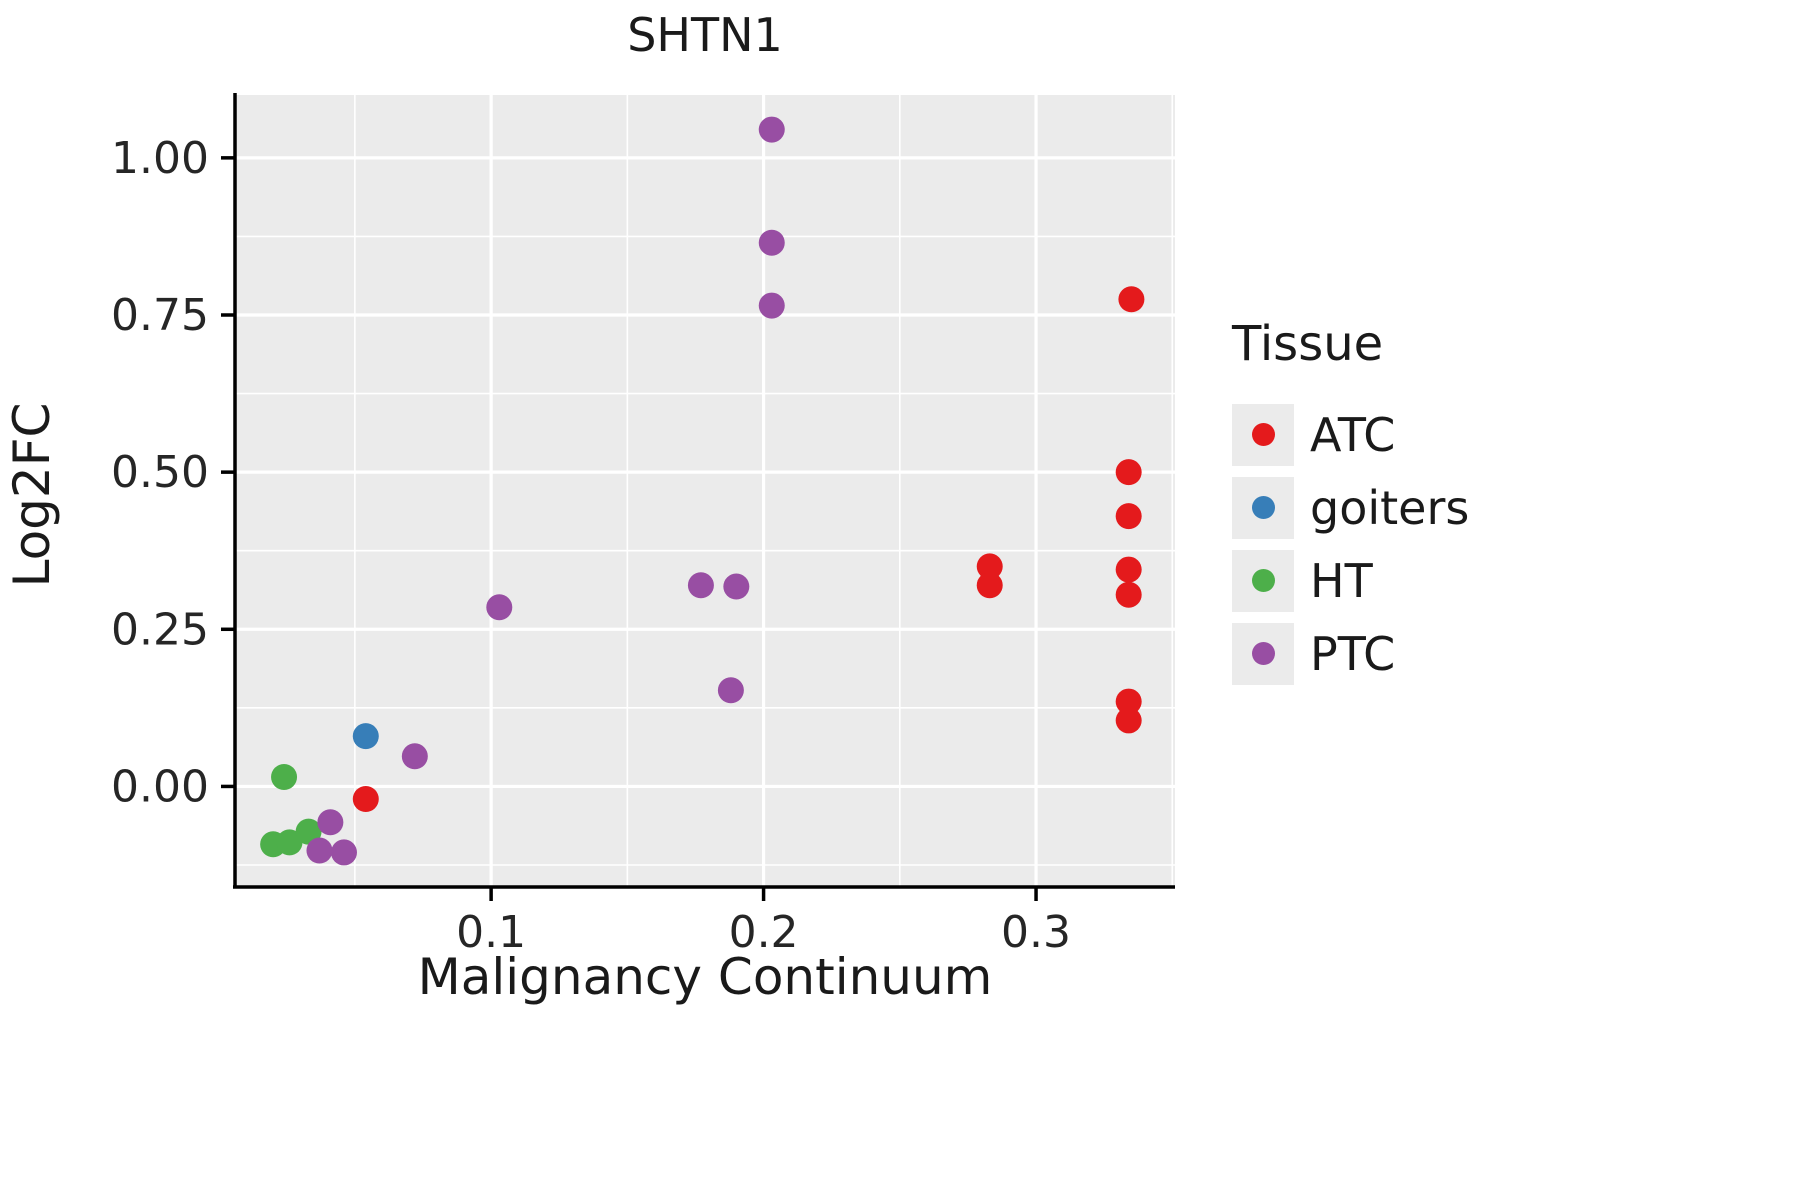  I want to click on legend-item-goiters: goiters, so click(1350, 507).